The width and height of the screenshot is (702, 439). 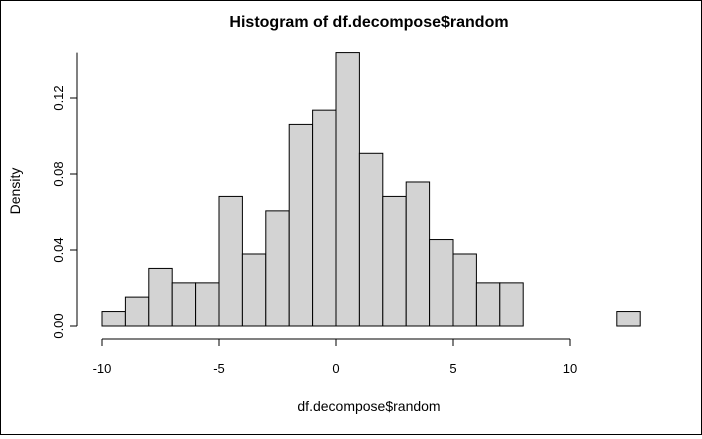 I want to click on x-tick-label: 10, so click(x=570, y=368).